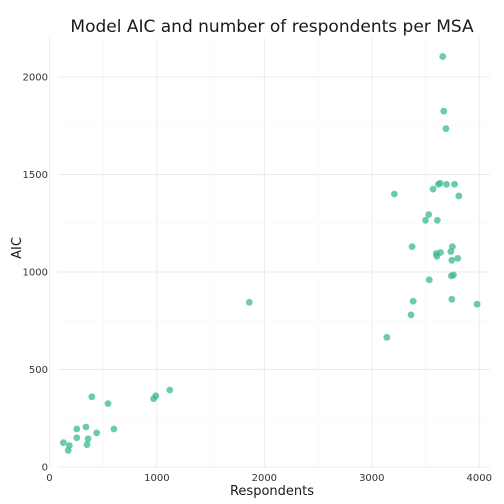 This screenshot has width=504, height=504. I want to click on y-axis-label: AIC, so click(17, 248).